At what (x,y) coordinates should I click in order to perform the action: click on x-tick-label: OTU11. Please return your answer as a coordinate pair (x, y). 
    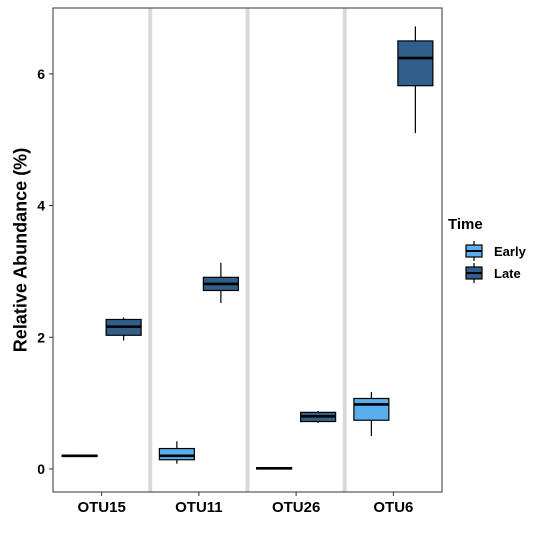
    Looking at the image, I should click on (199, 507).